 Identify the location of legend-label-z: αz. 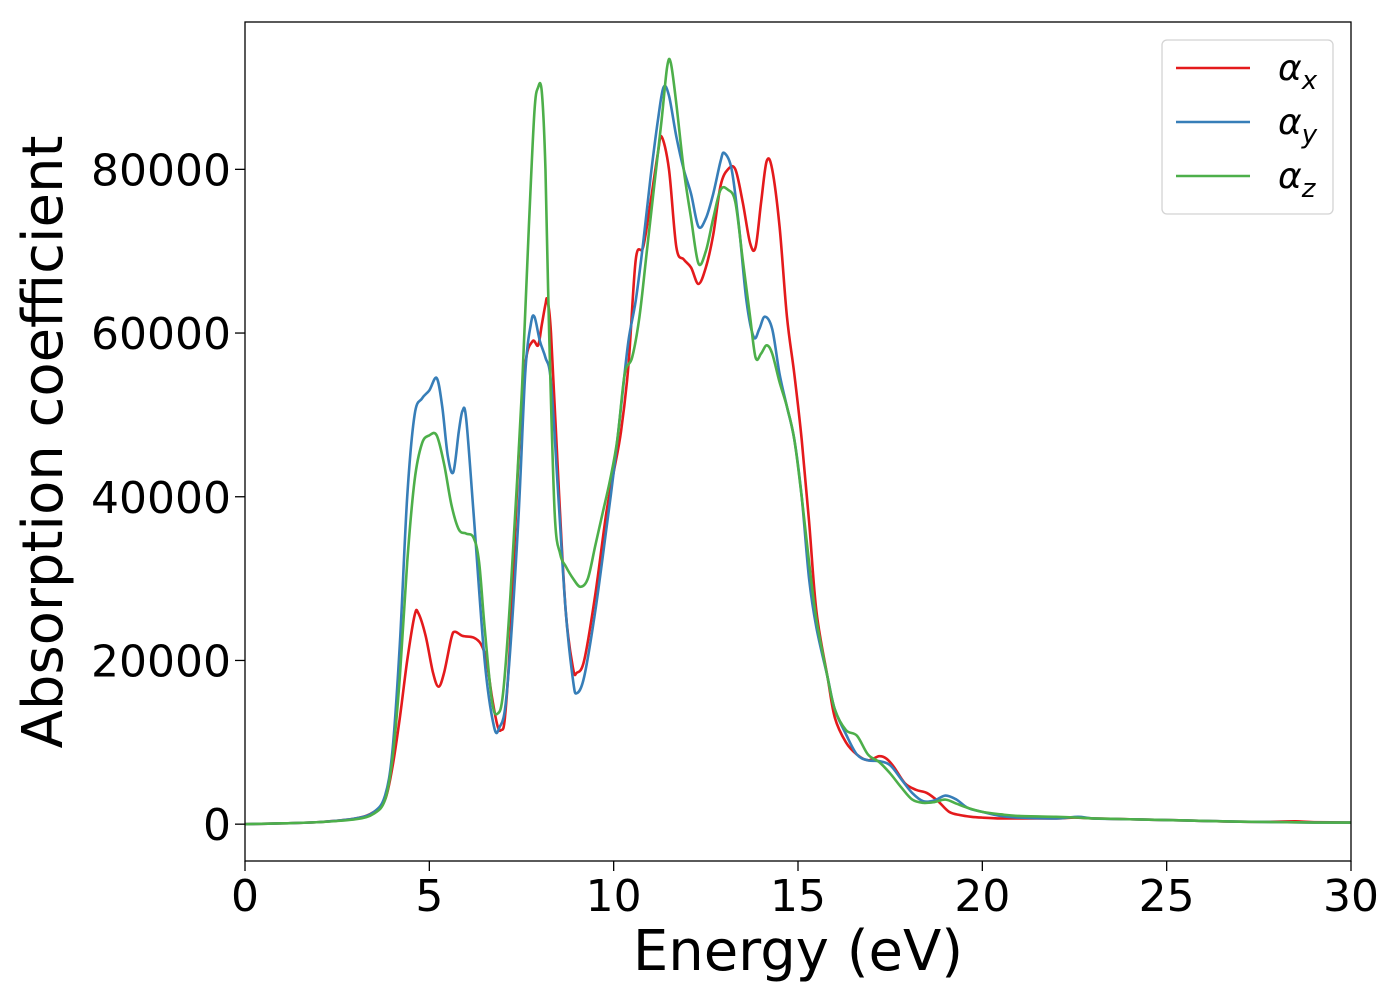
(1297, 180).